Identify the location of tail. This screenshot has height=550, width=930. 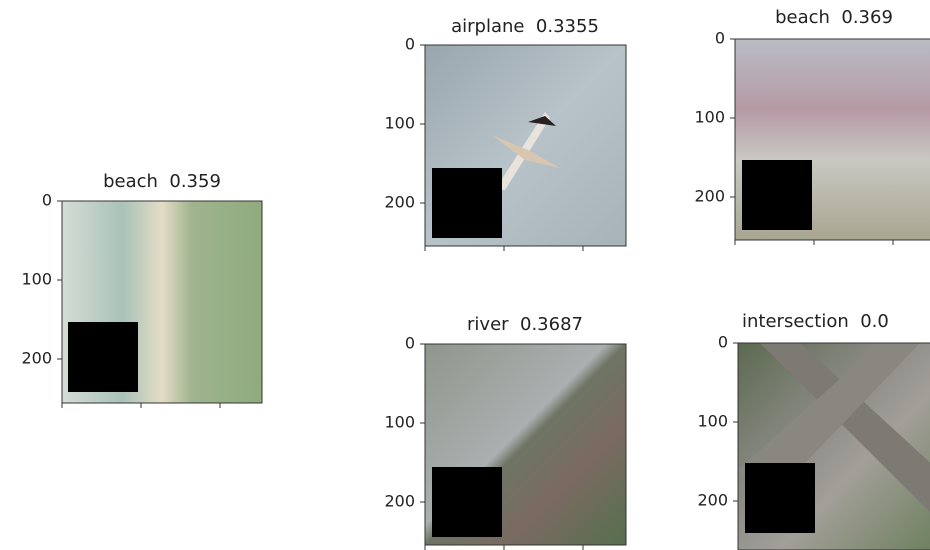
(542, 121).